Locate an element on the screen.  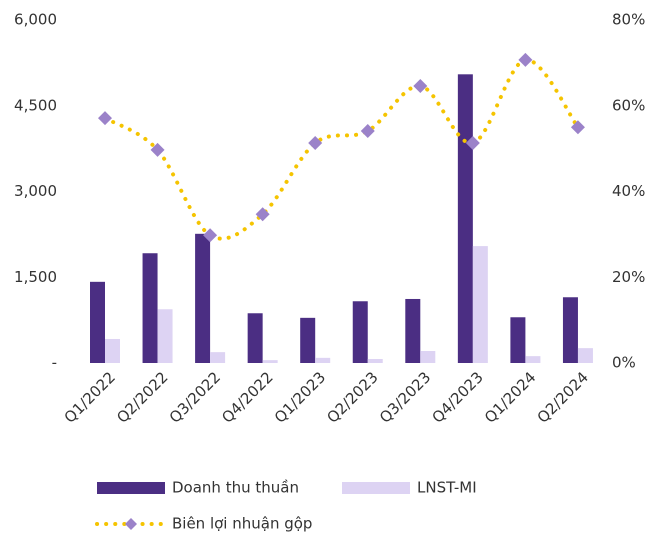
y-tick-label: 4,500 is located at coordinates (35, 105).